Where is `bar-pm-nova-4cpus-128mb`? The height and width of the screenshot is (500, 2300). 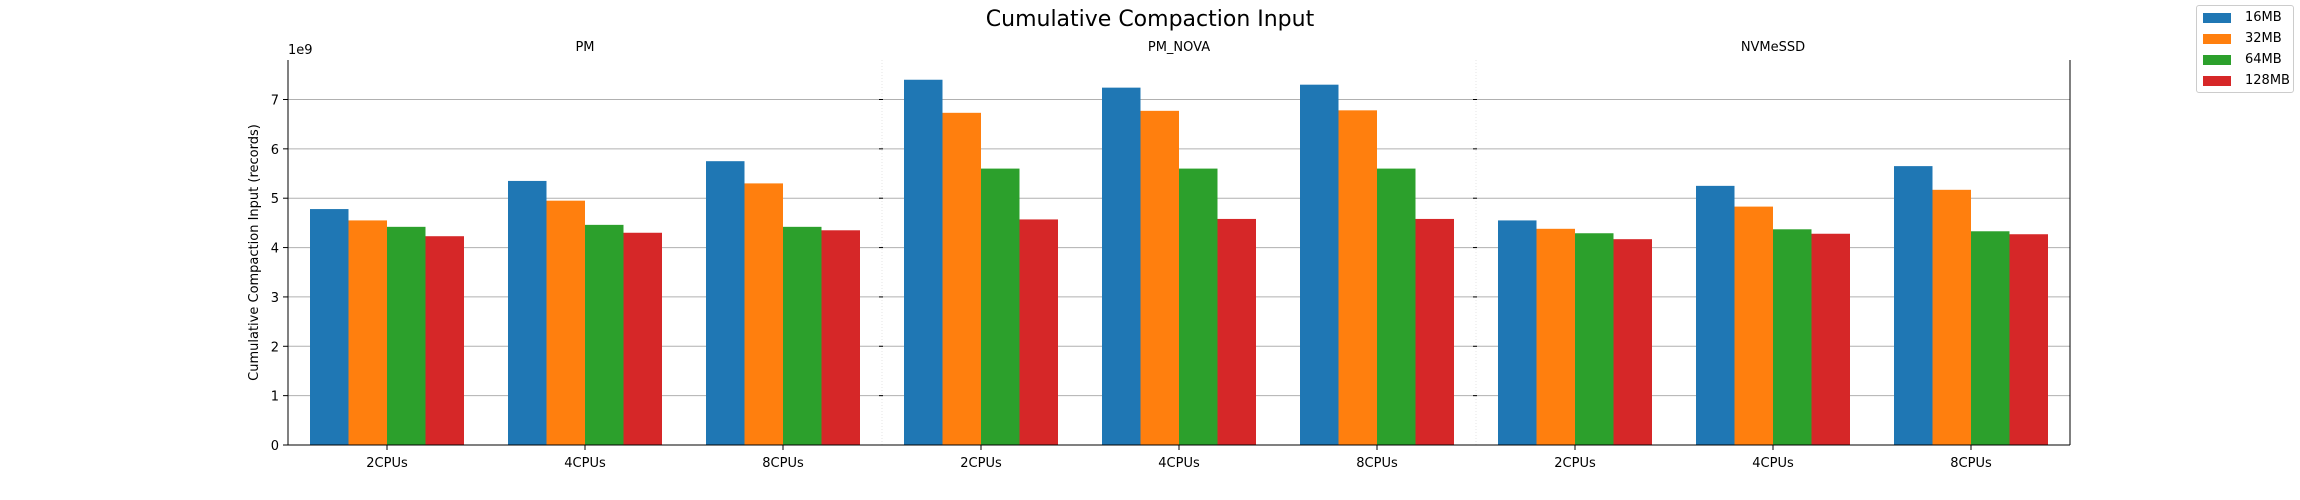 bar-pm-nova-4cpus-128mb is located at coordinates (1236, 331).